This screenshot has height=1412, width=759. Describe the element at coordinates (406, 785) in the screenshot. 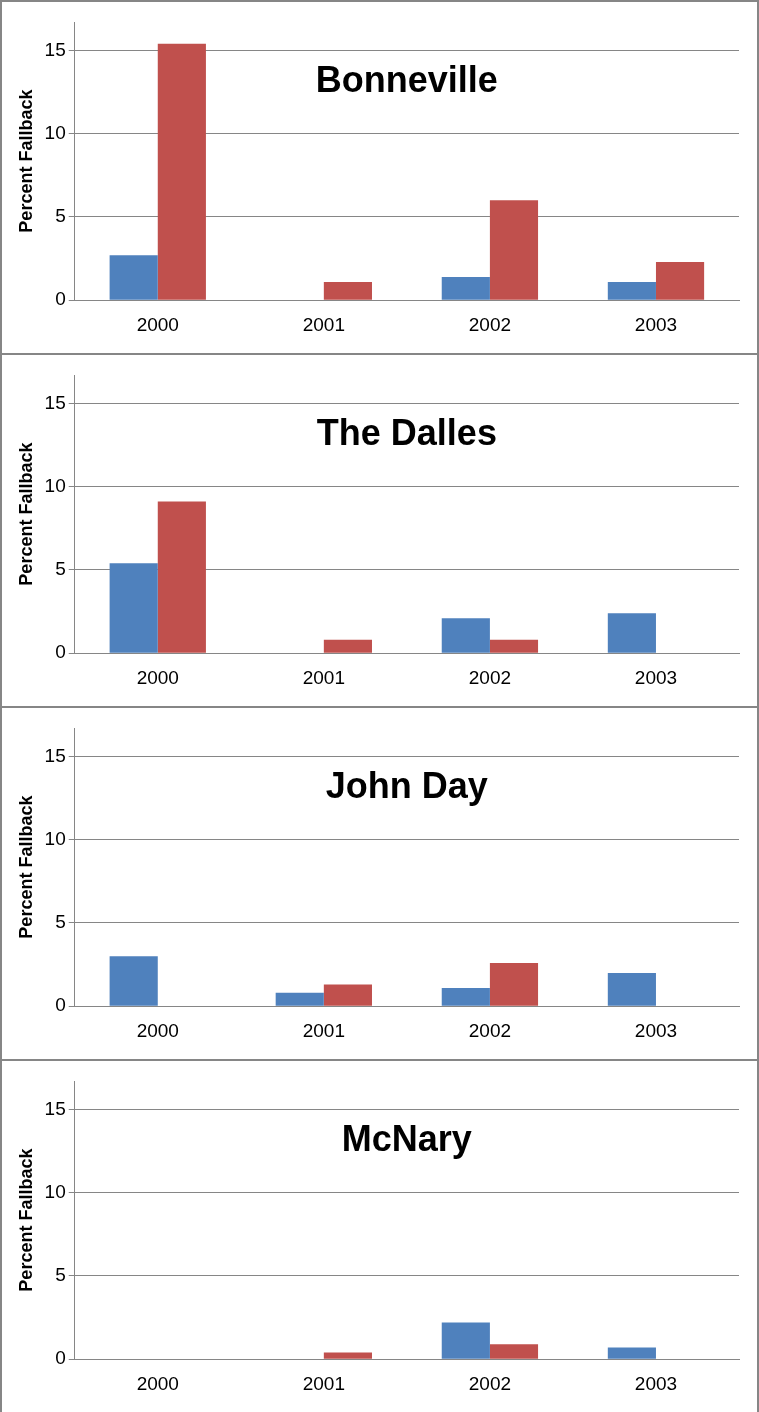

I see `text: John Day` at that location.